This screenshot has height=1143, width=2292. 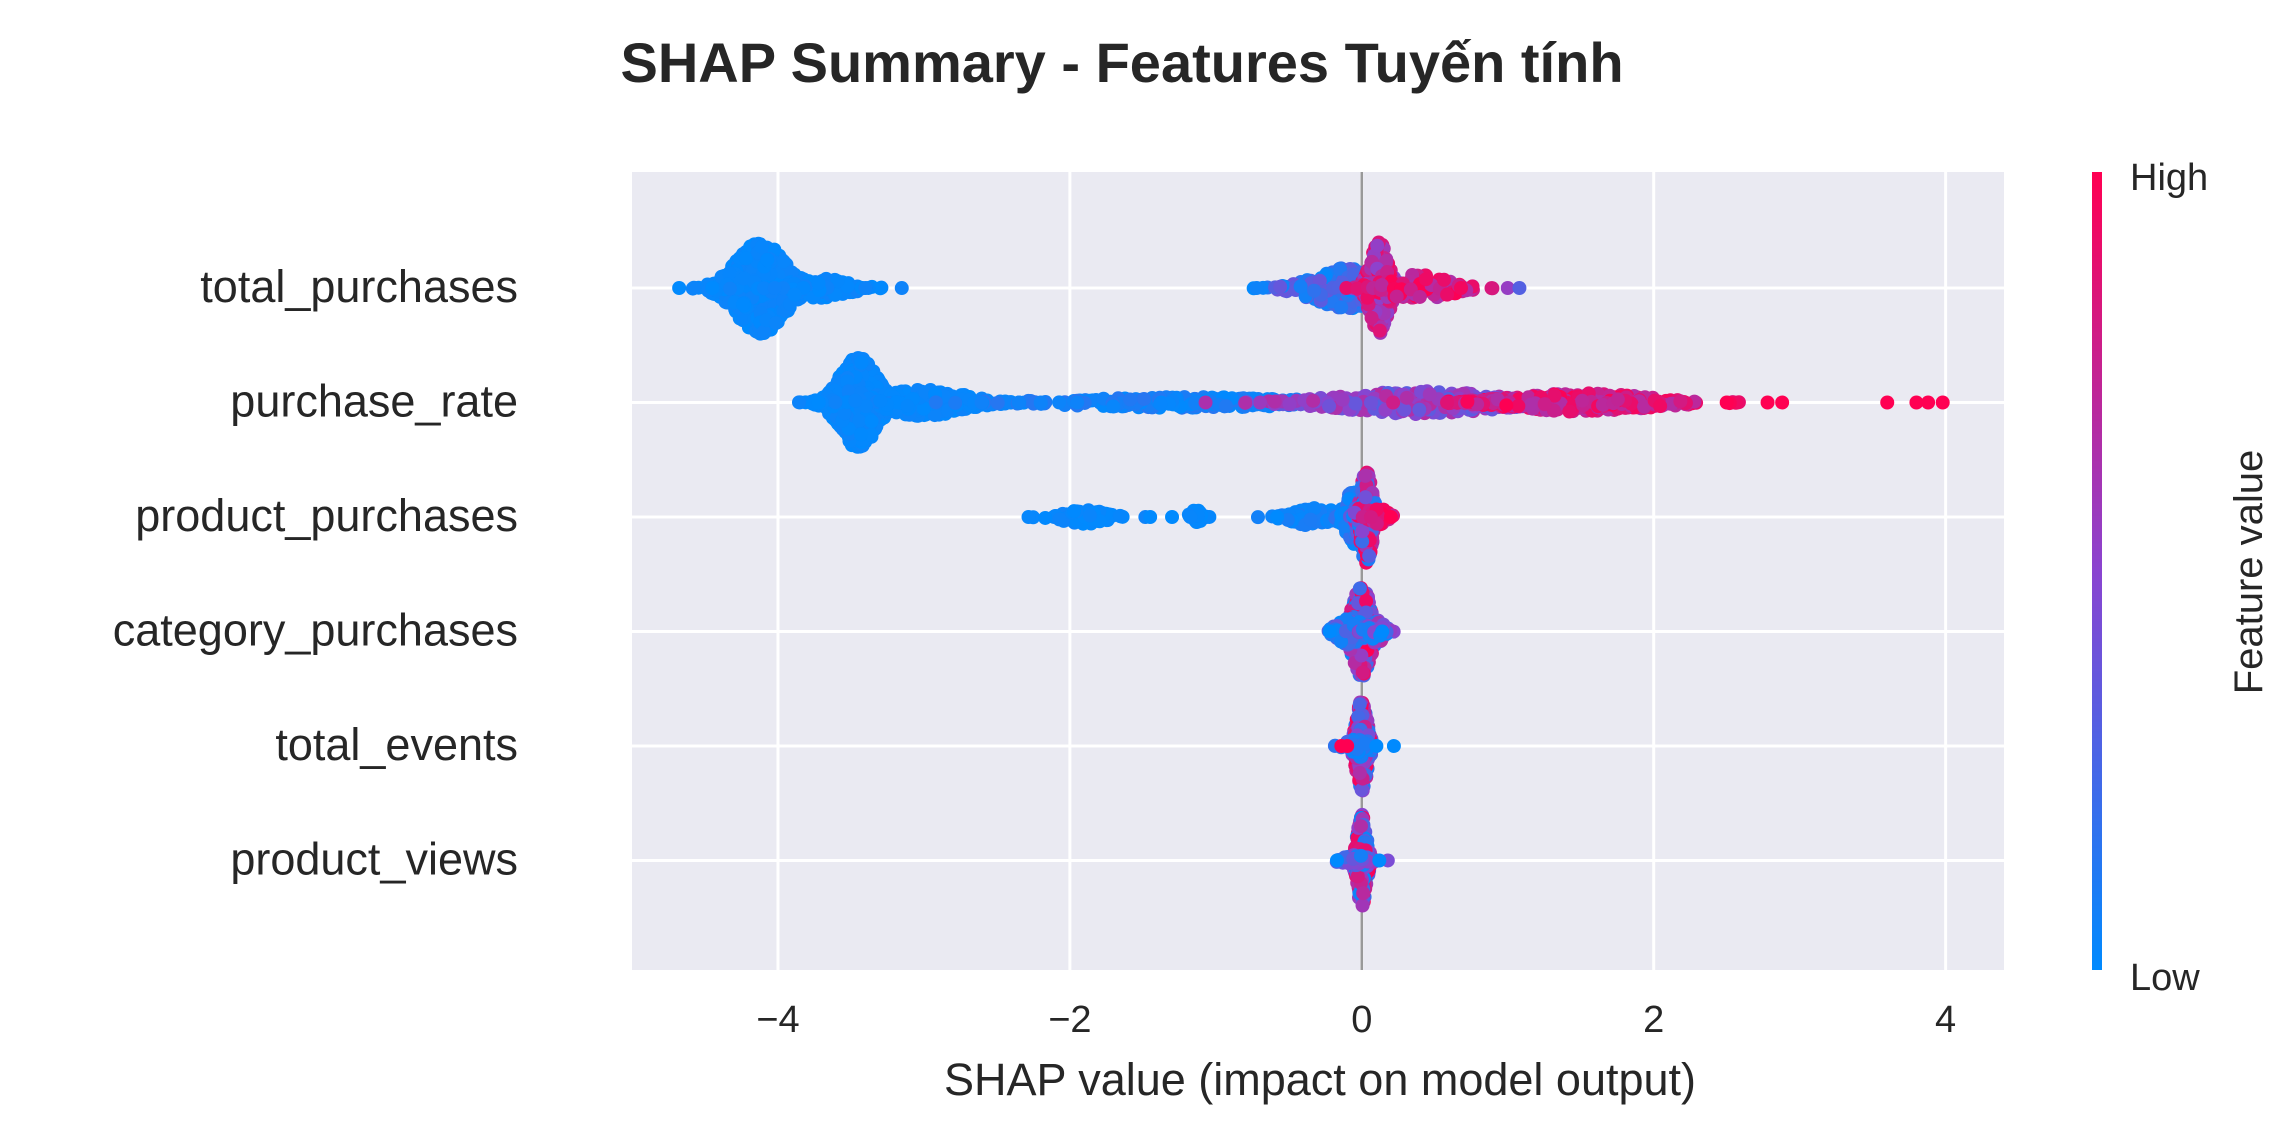 What do you see at coordinates (1121, 62) in the screenshot?
I see `chart-title: SHAP Summary - Features Tuyến tính` at bounding box center [1121, 62].